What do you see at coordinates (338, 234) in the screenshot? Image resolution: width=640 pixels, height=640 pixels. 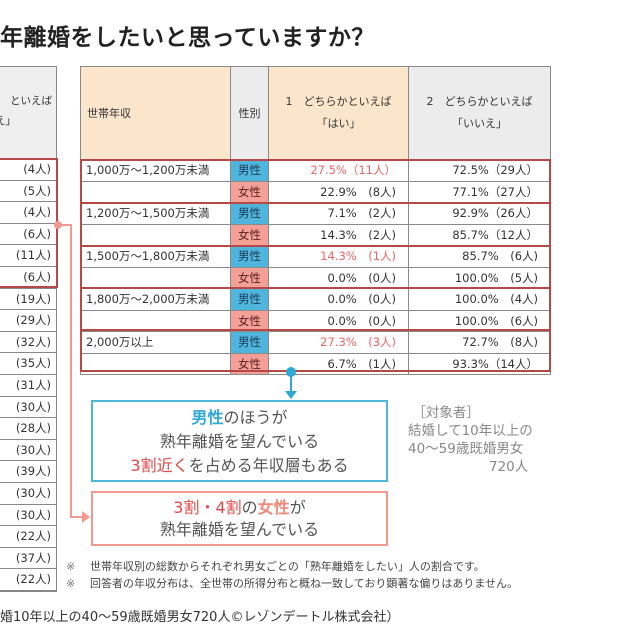 I see `yes-cell: 14.3% (2人)` at bounding box center [338, 234].